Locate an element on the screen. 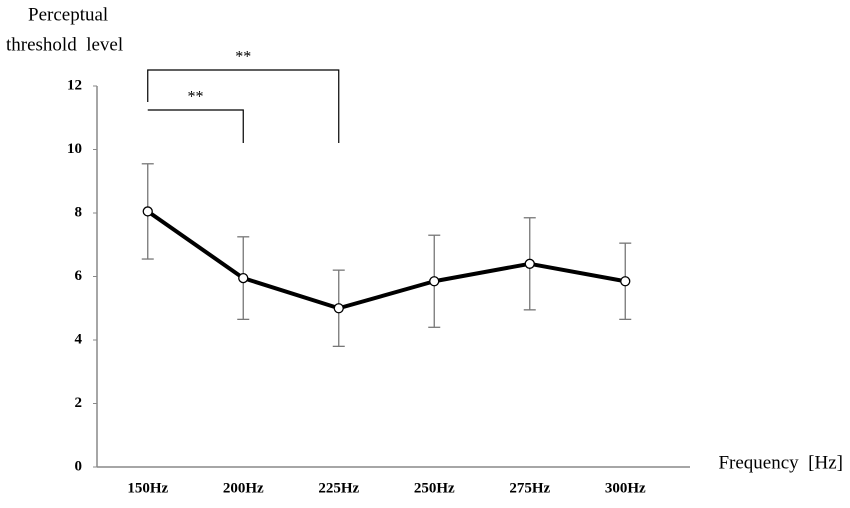 The width and height of the screenshot is (850, 508). y-tick-label: 0 is located at coordinates (79, 466).